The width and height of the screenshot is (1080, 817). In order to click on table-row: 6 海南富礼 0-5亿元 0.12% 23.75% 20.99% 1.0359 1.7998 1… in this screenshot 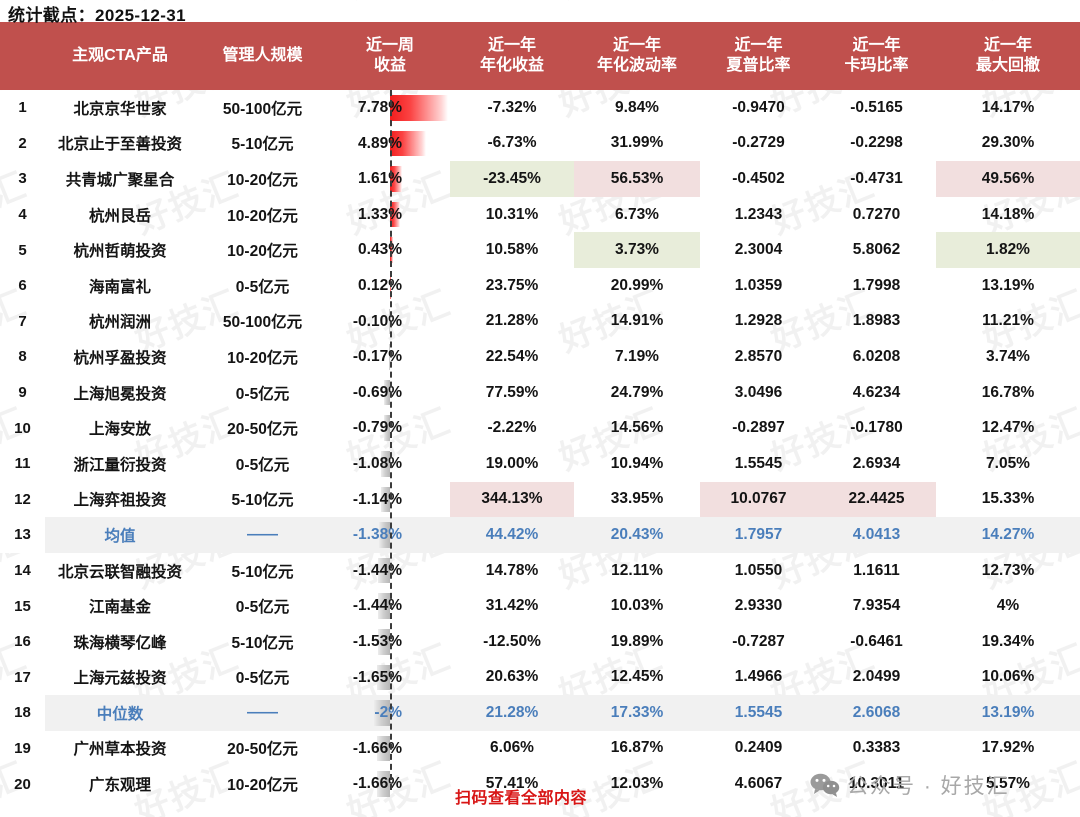, I will do `click(540, 286)`.